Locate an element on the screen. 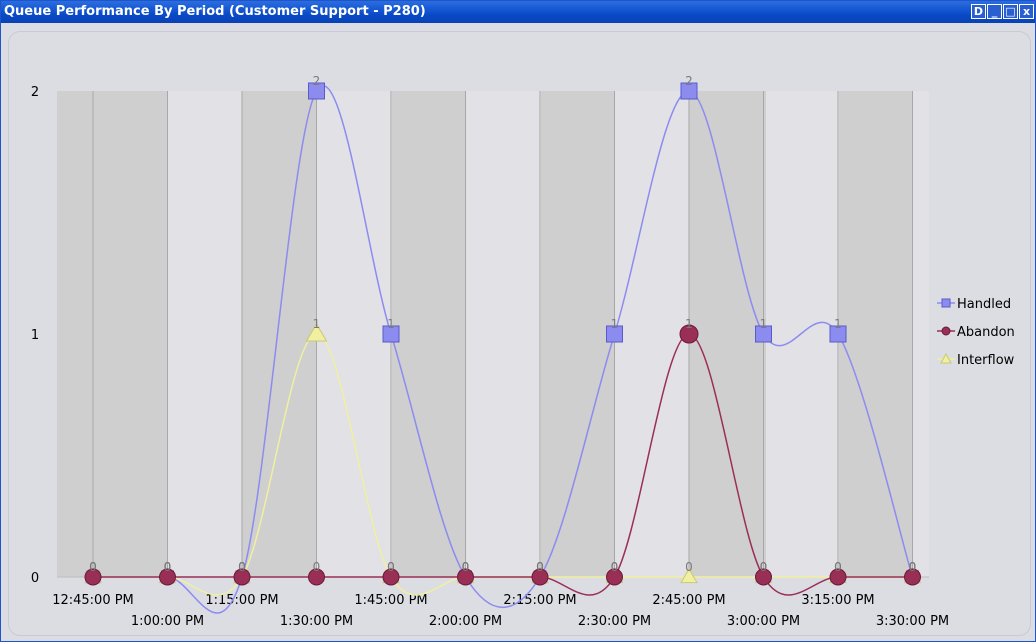 The image size is (1036, 642). x-tick-label: 3:30:00 PM is located at coordinates (912, 621).